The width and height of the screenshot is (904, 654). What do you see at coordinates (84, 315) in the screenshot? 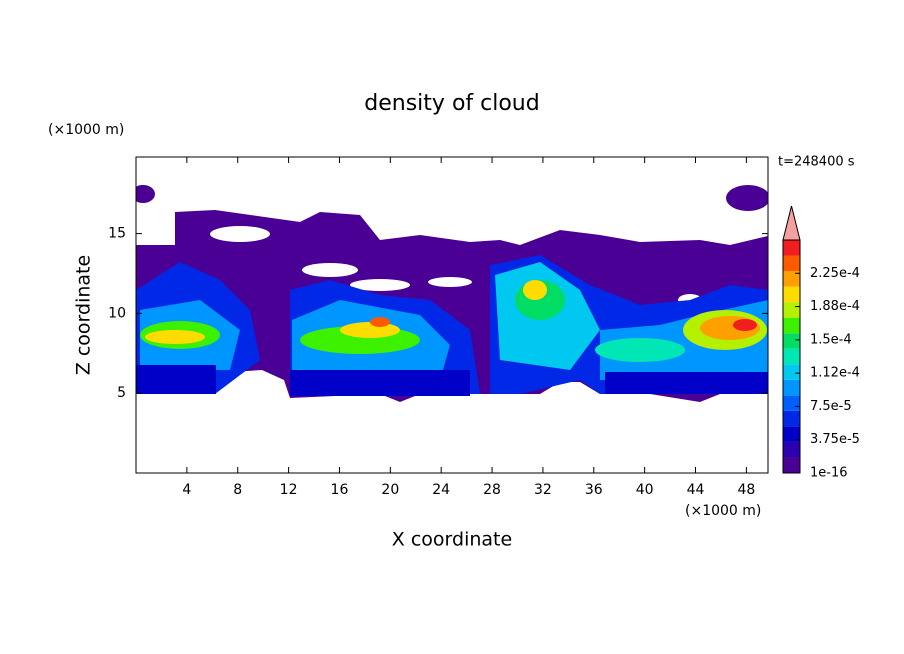
I see `y-axis-label: Z coordinate` at bounding box center [84, 315].